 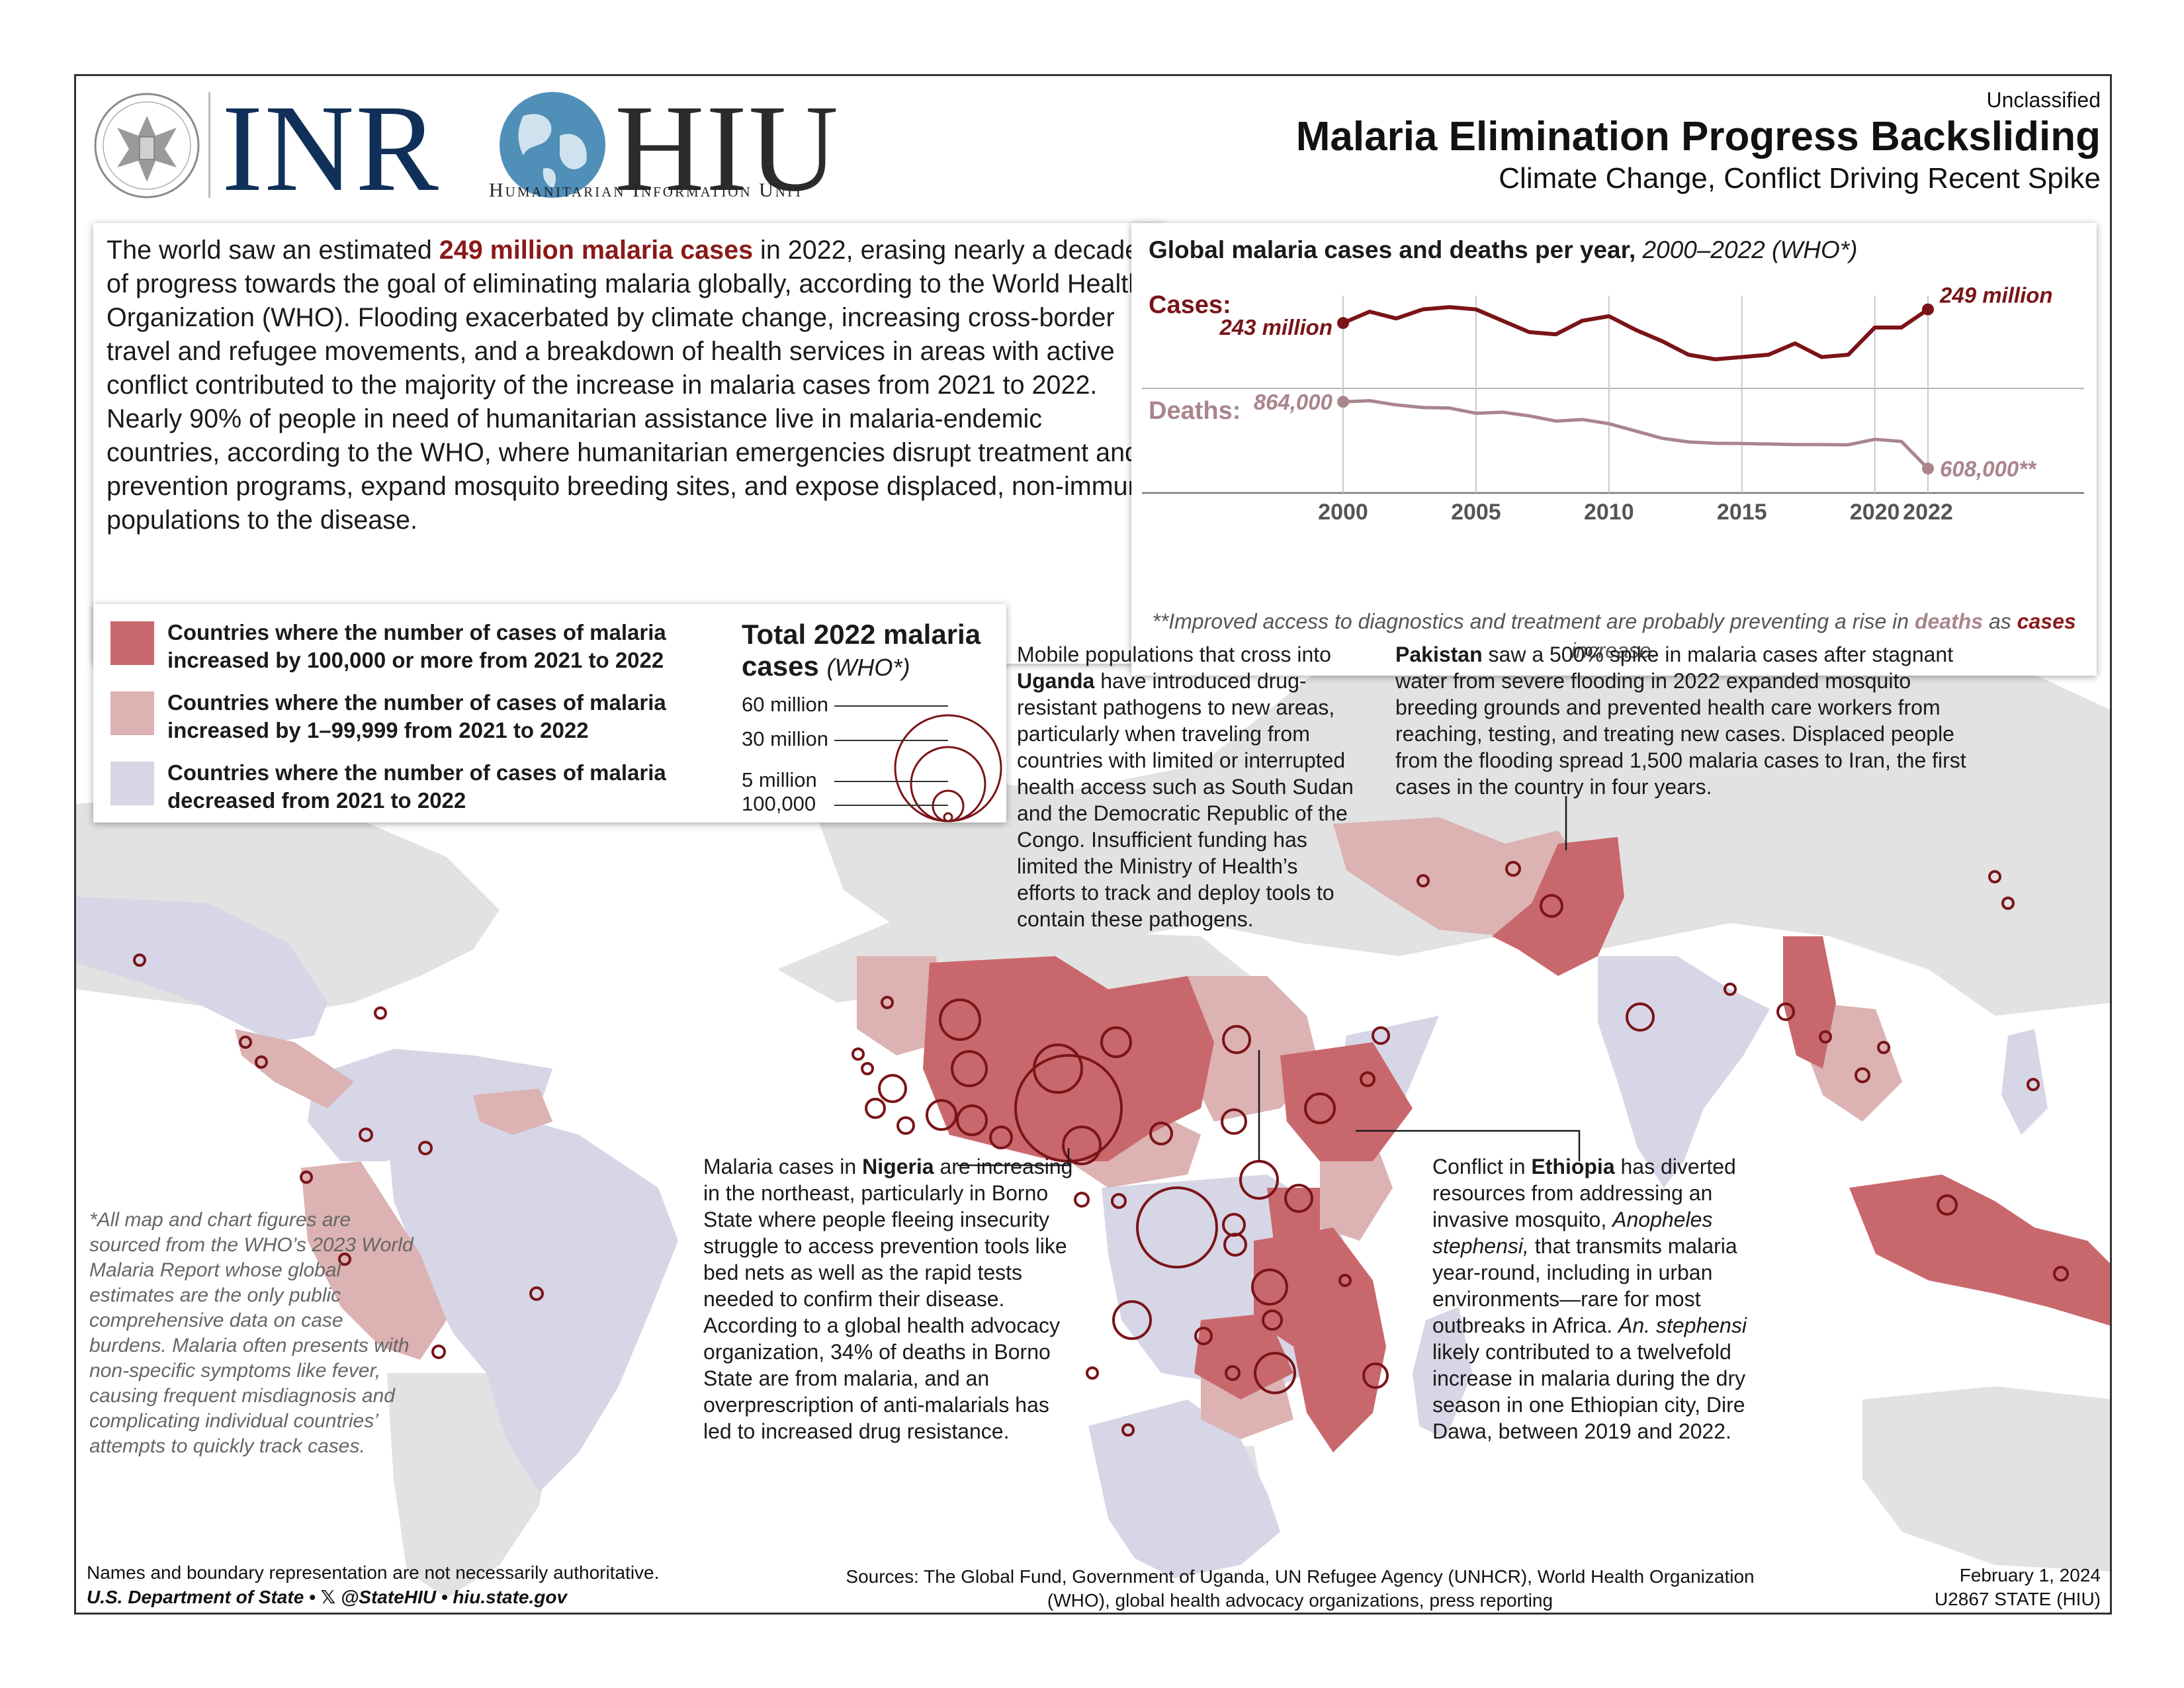 What do you see at coordinates (366, 1135) in the screenshot?
I see `circle-colombia` at bounding box center [366, 1135].